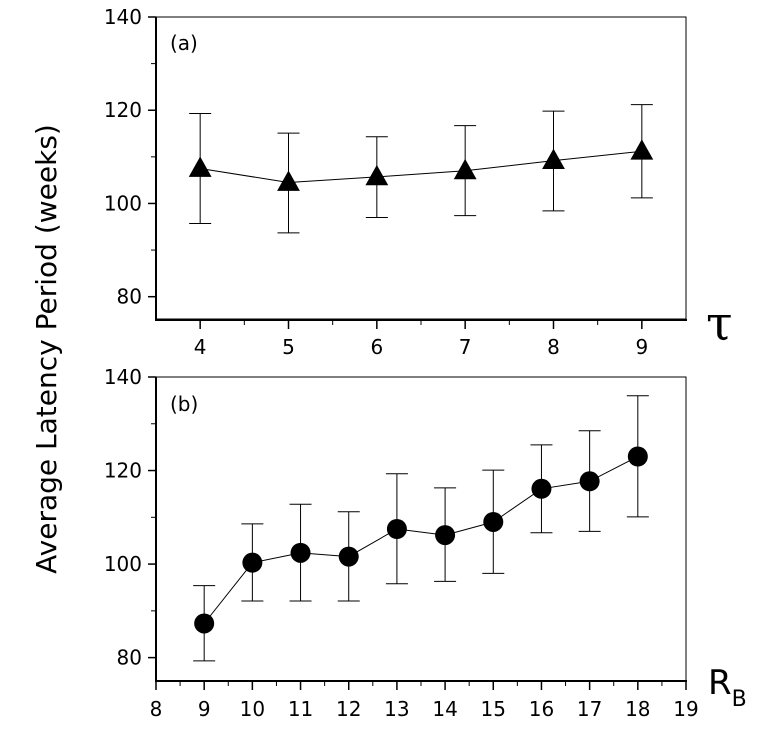  I want to click on panel-b-x-axis-label-main: R, so click(720, 683).